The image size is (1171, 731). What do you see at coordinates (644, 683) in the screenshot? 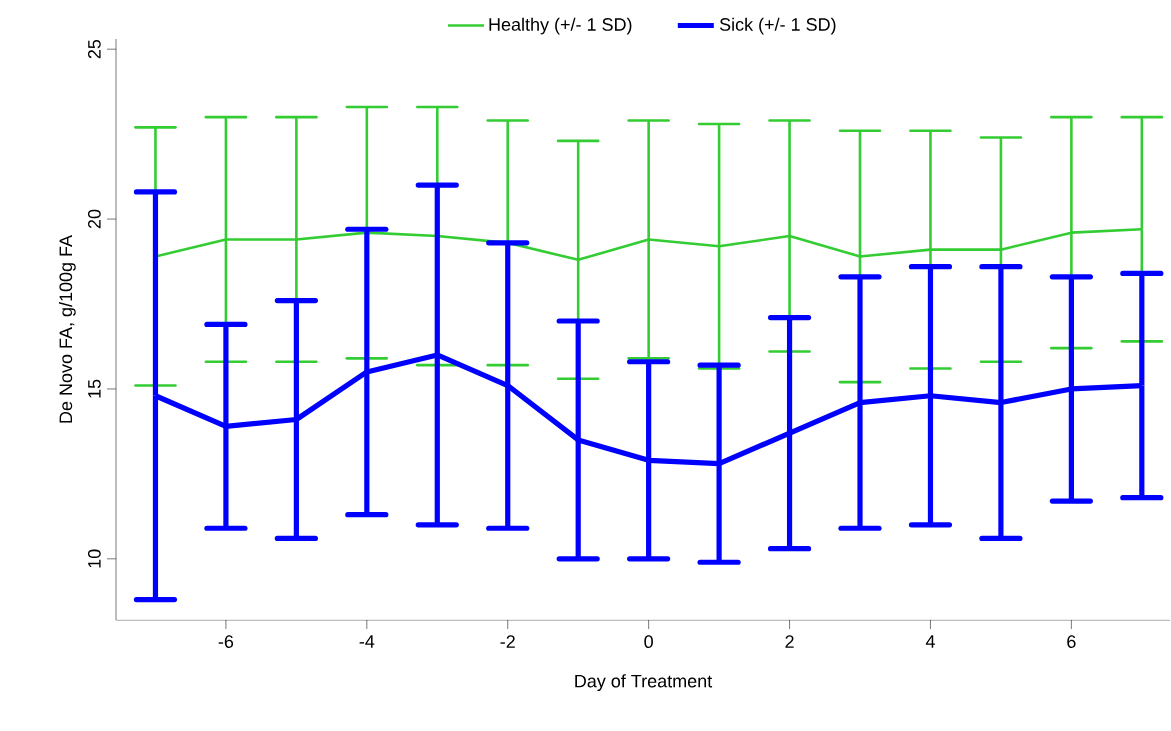
I see `x-axis-title: Day of Treatment` at bounding box center [644, 683].